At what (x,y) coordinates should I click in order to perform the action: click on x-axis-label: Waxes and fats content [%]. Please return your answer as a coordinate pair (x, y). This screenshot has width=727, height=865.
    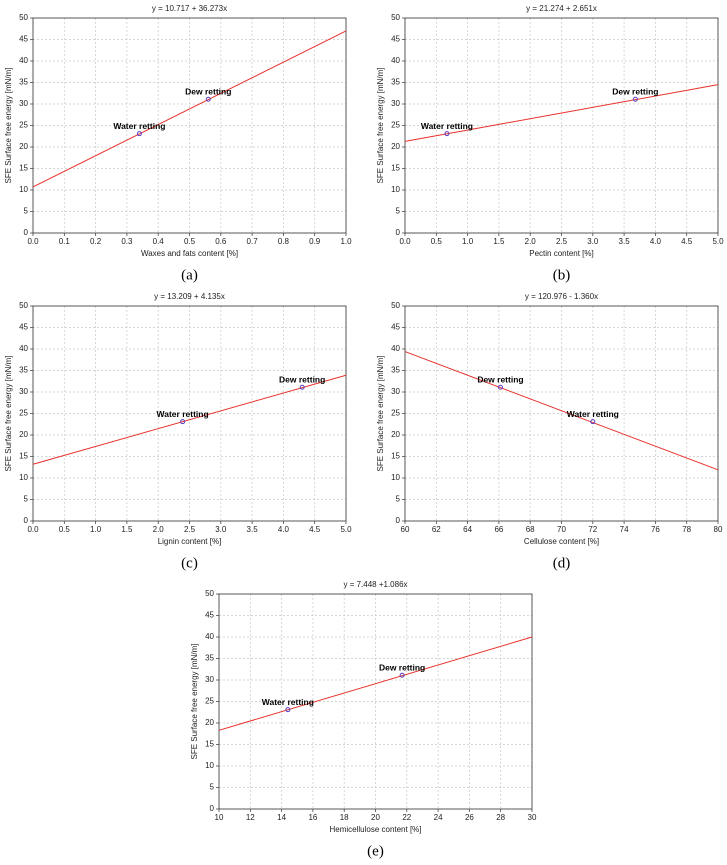
    Looking at the image, I should click on (189, 253).